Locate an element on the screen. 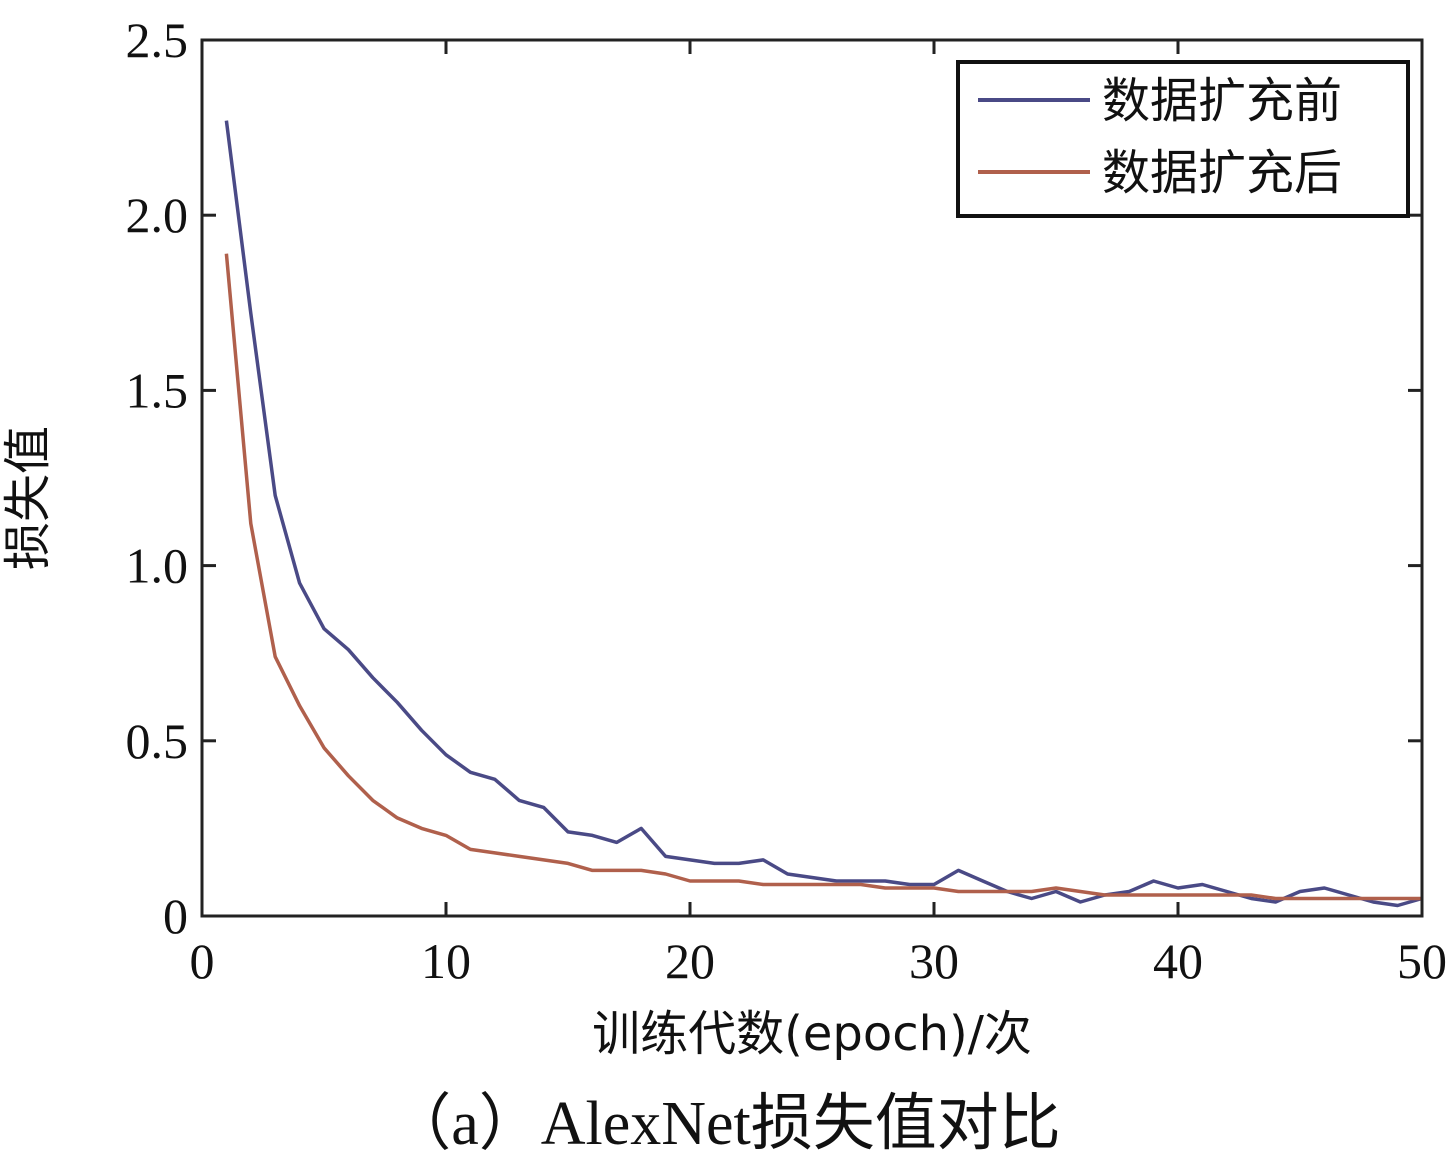  legend-label-1: 数据扩充后 is located at coordinates (1222, 173).